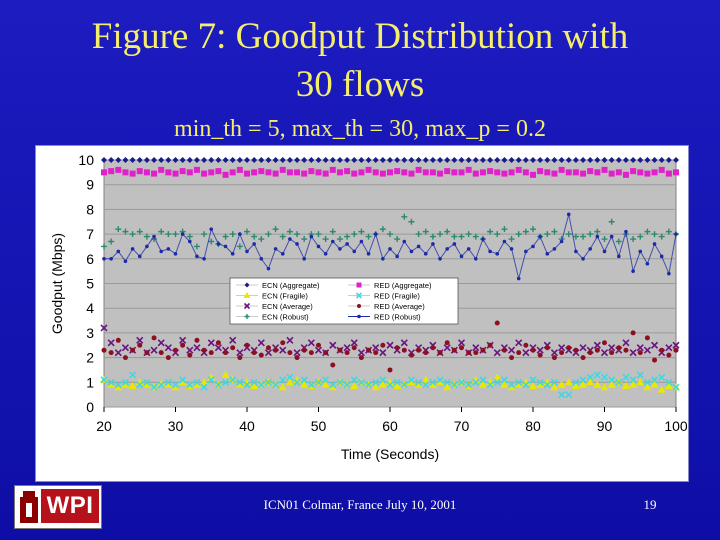 The width and height of the screenshot is (720, 540). Describe the element at coordinates (90, 333) in the screenshot. I see `y-tick-label: 3` at that location.